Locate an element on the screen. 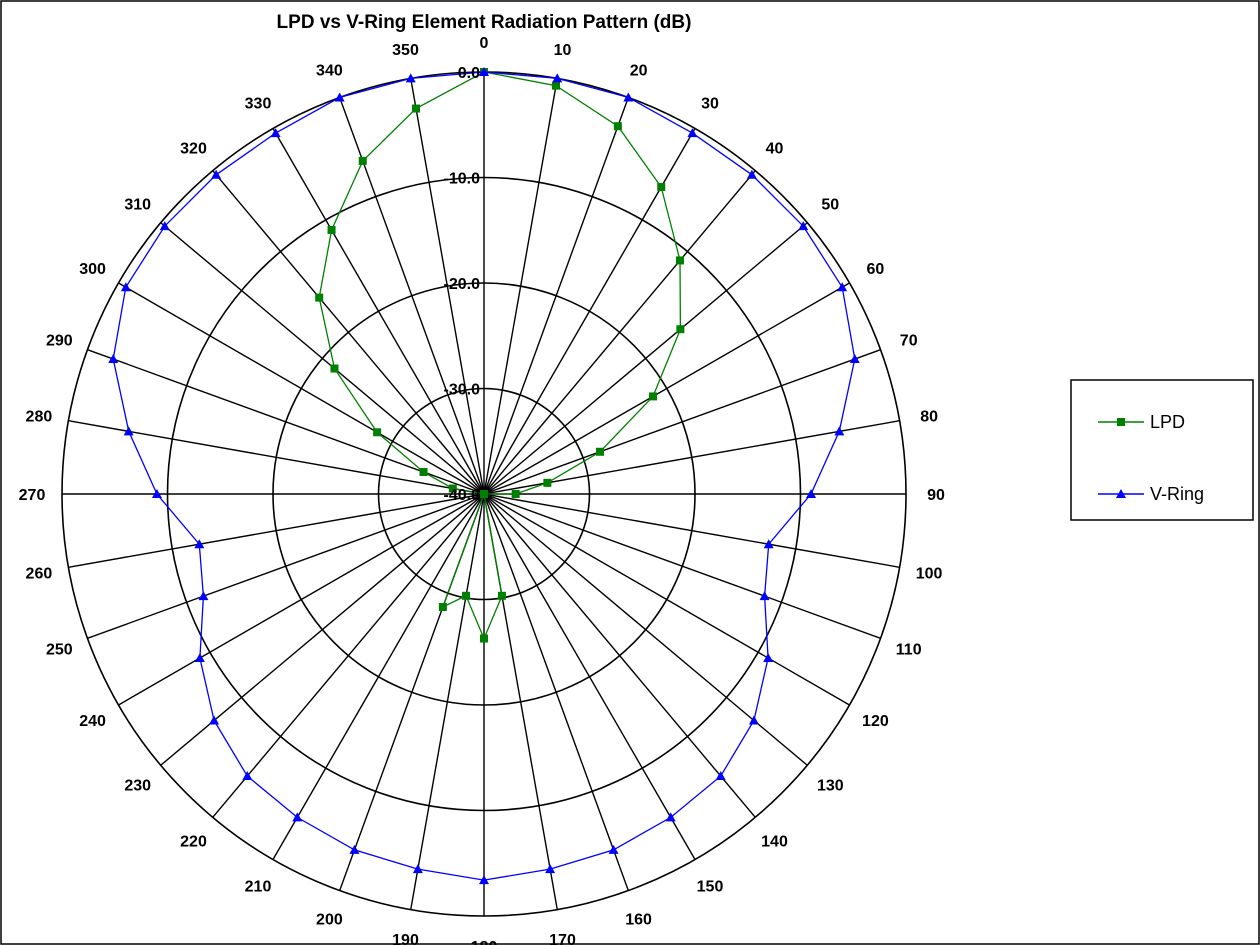  angle-tick-label: 10 is located at coordinates (563, 50).